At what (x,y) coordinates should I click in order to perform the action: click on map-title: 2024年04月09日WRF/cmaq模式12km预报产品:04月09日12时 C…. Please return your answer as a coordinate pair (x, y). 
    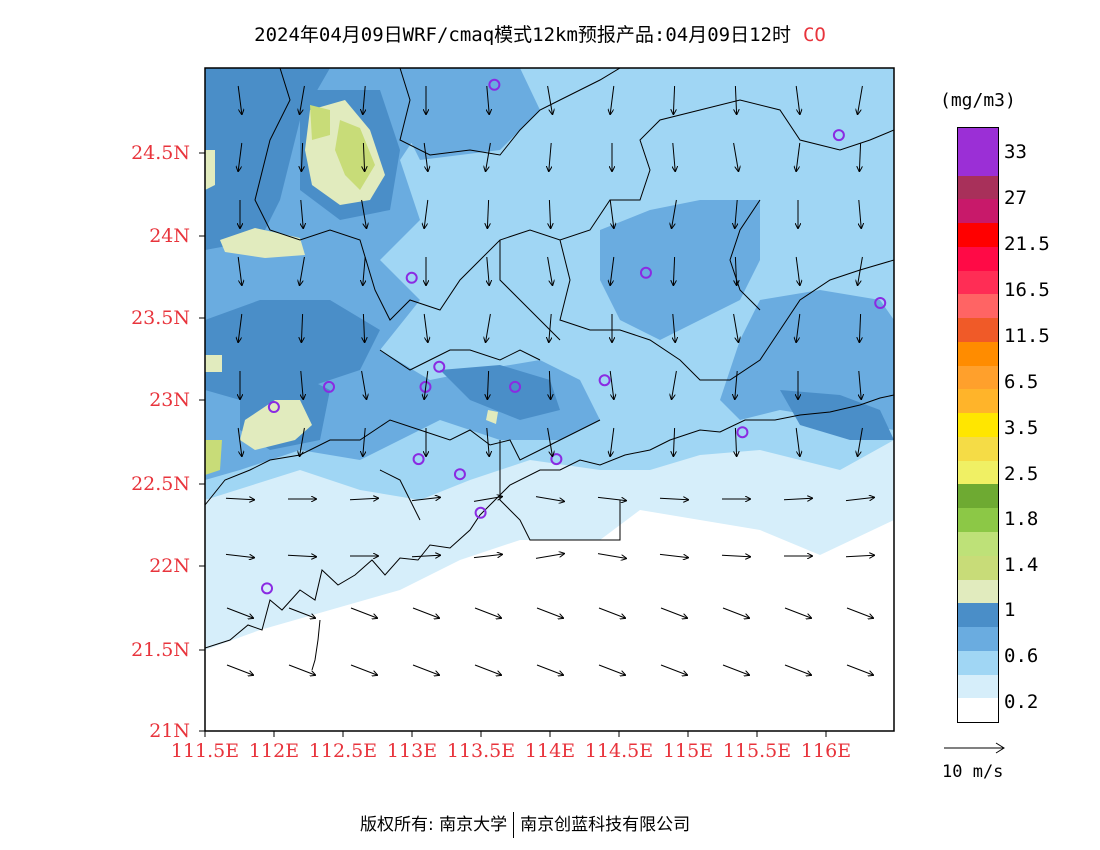
    Looking at the image, I should click on (540, 33).